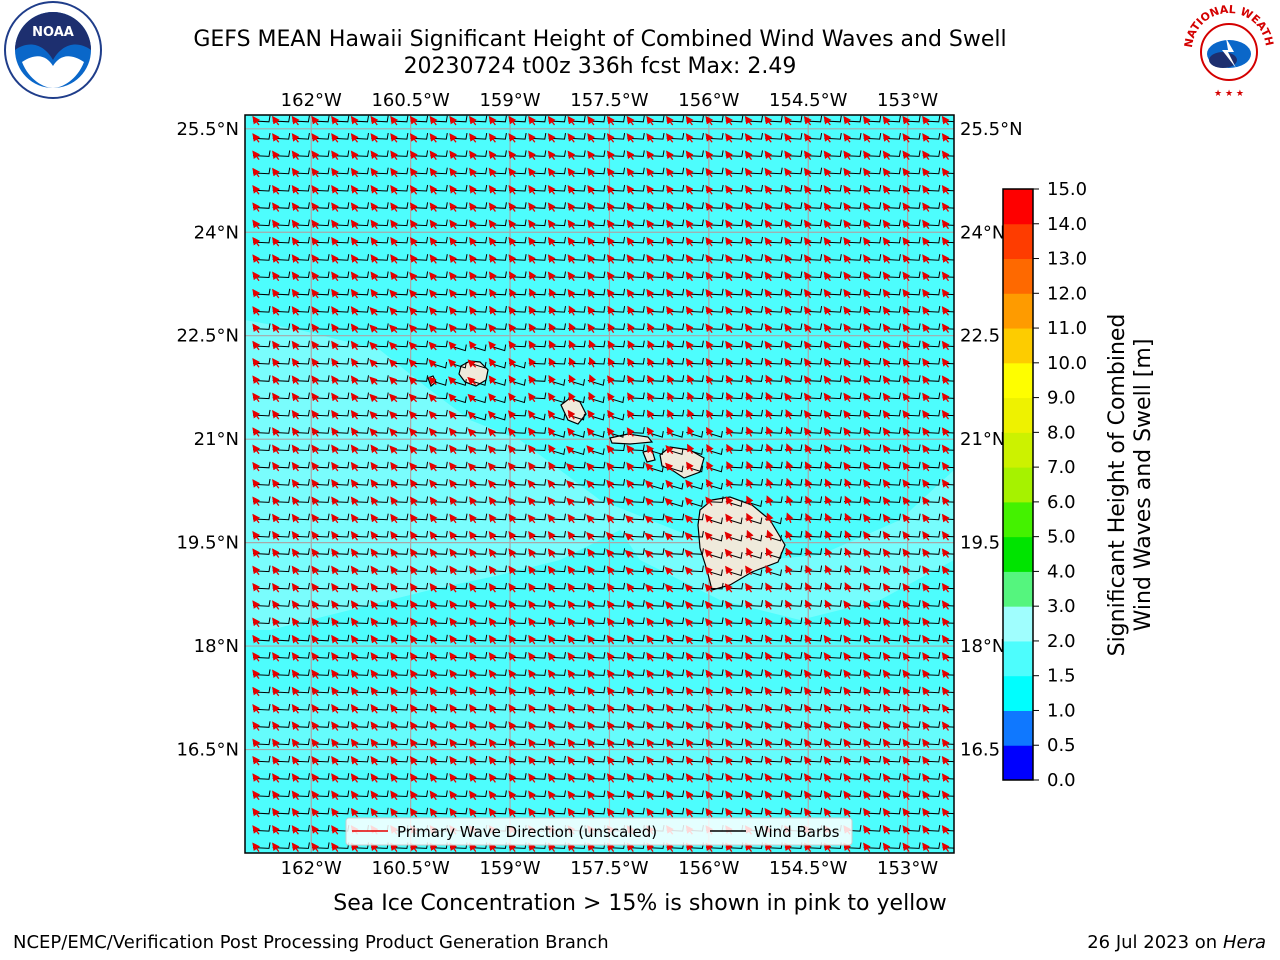 This screenshot has height=960, width=1280. What do you see at coordinates (741, 543) in the screenshot?
I see `island-hawaii` at bounding box center [741, 543].